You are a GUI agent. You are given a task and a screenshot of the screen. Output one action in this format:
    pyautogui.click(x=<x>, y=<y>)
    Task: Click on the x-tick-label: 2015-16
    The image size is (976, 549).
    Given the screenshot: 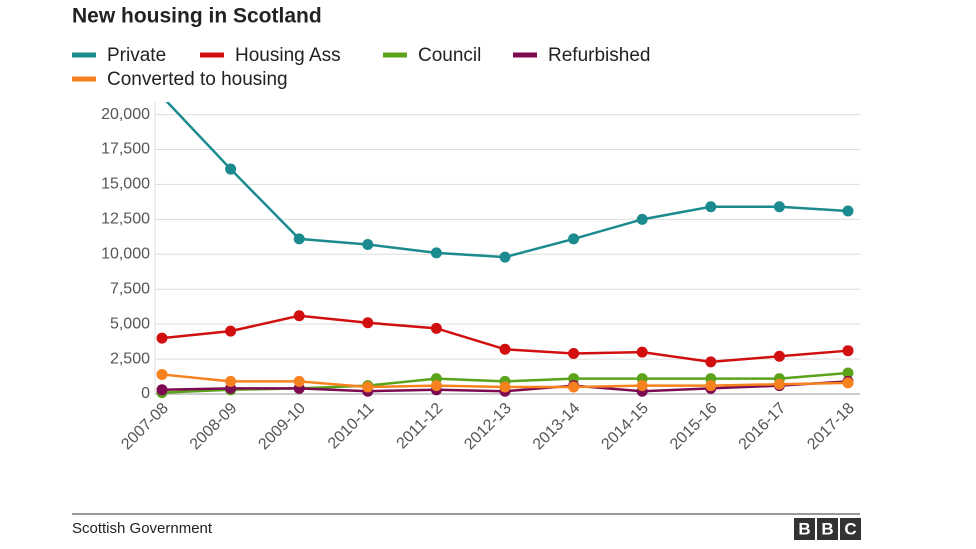 What is the action you would take?
    pyautogui.click(x=694, y=427)
    